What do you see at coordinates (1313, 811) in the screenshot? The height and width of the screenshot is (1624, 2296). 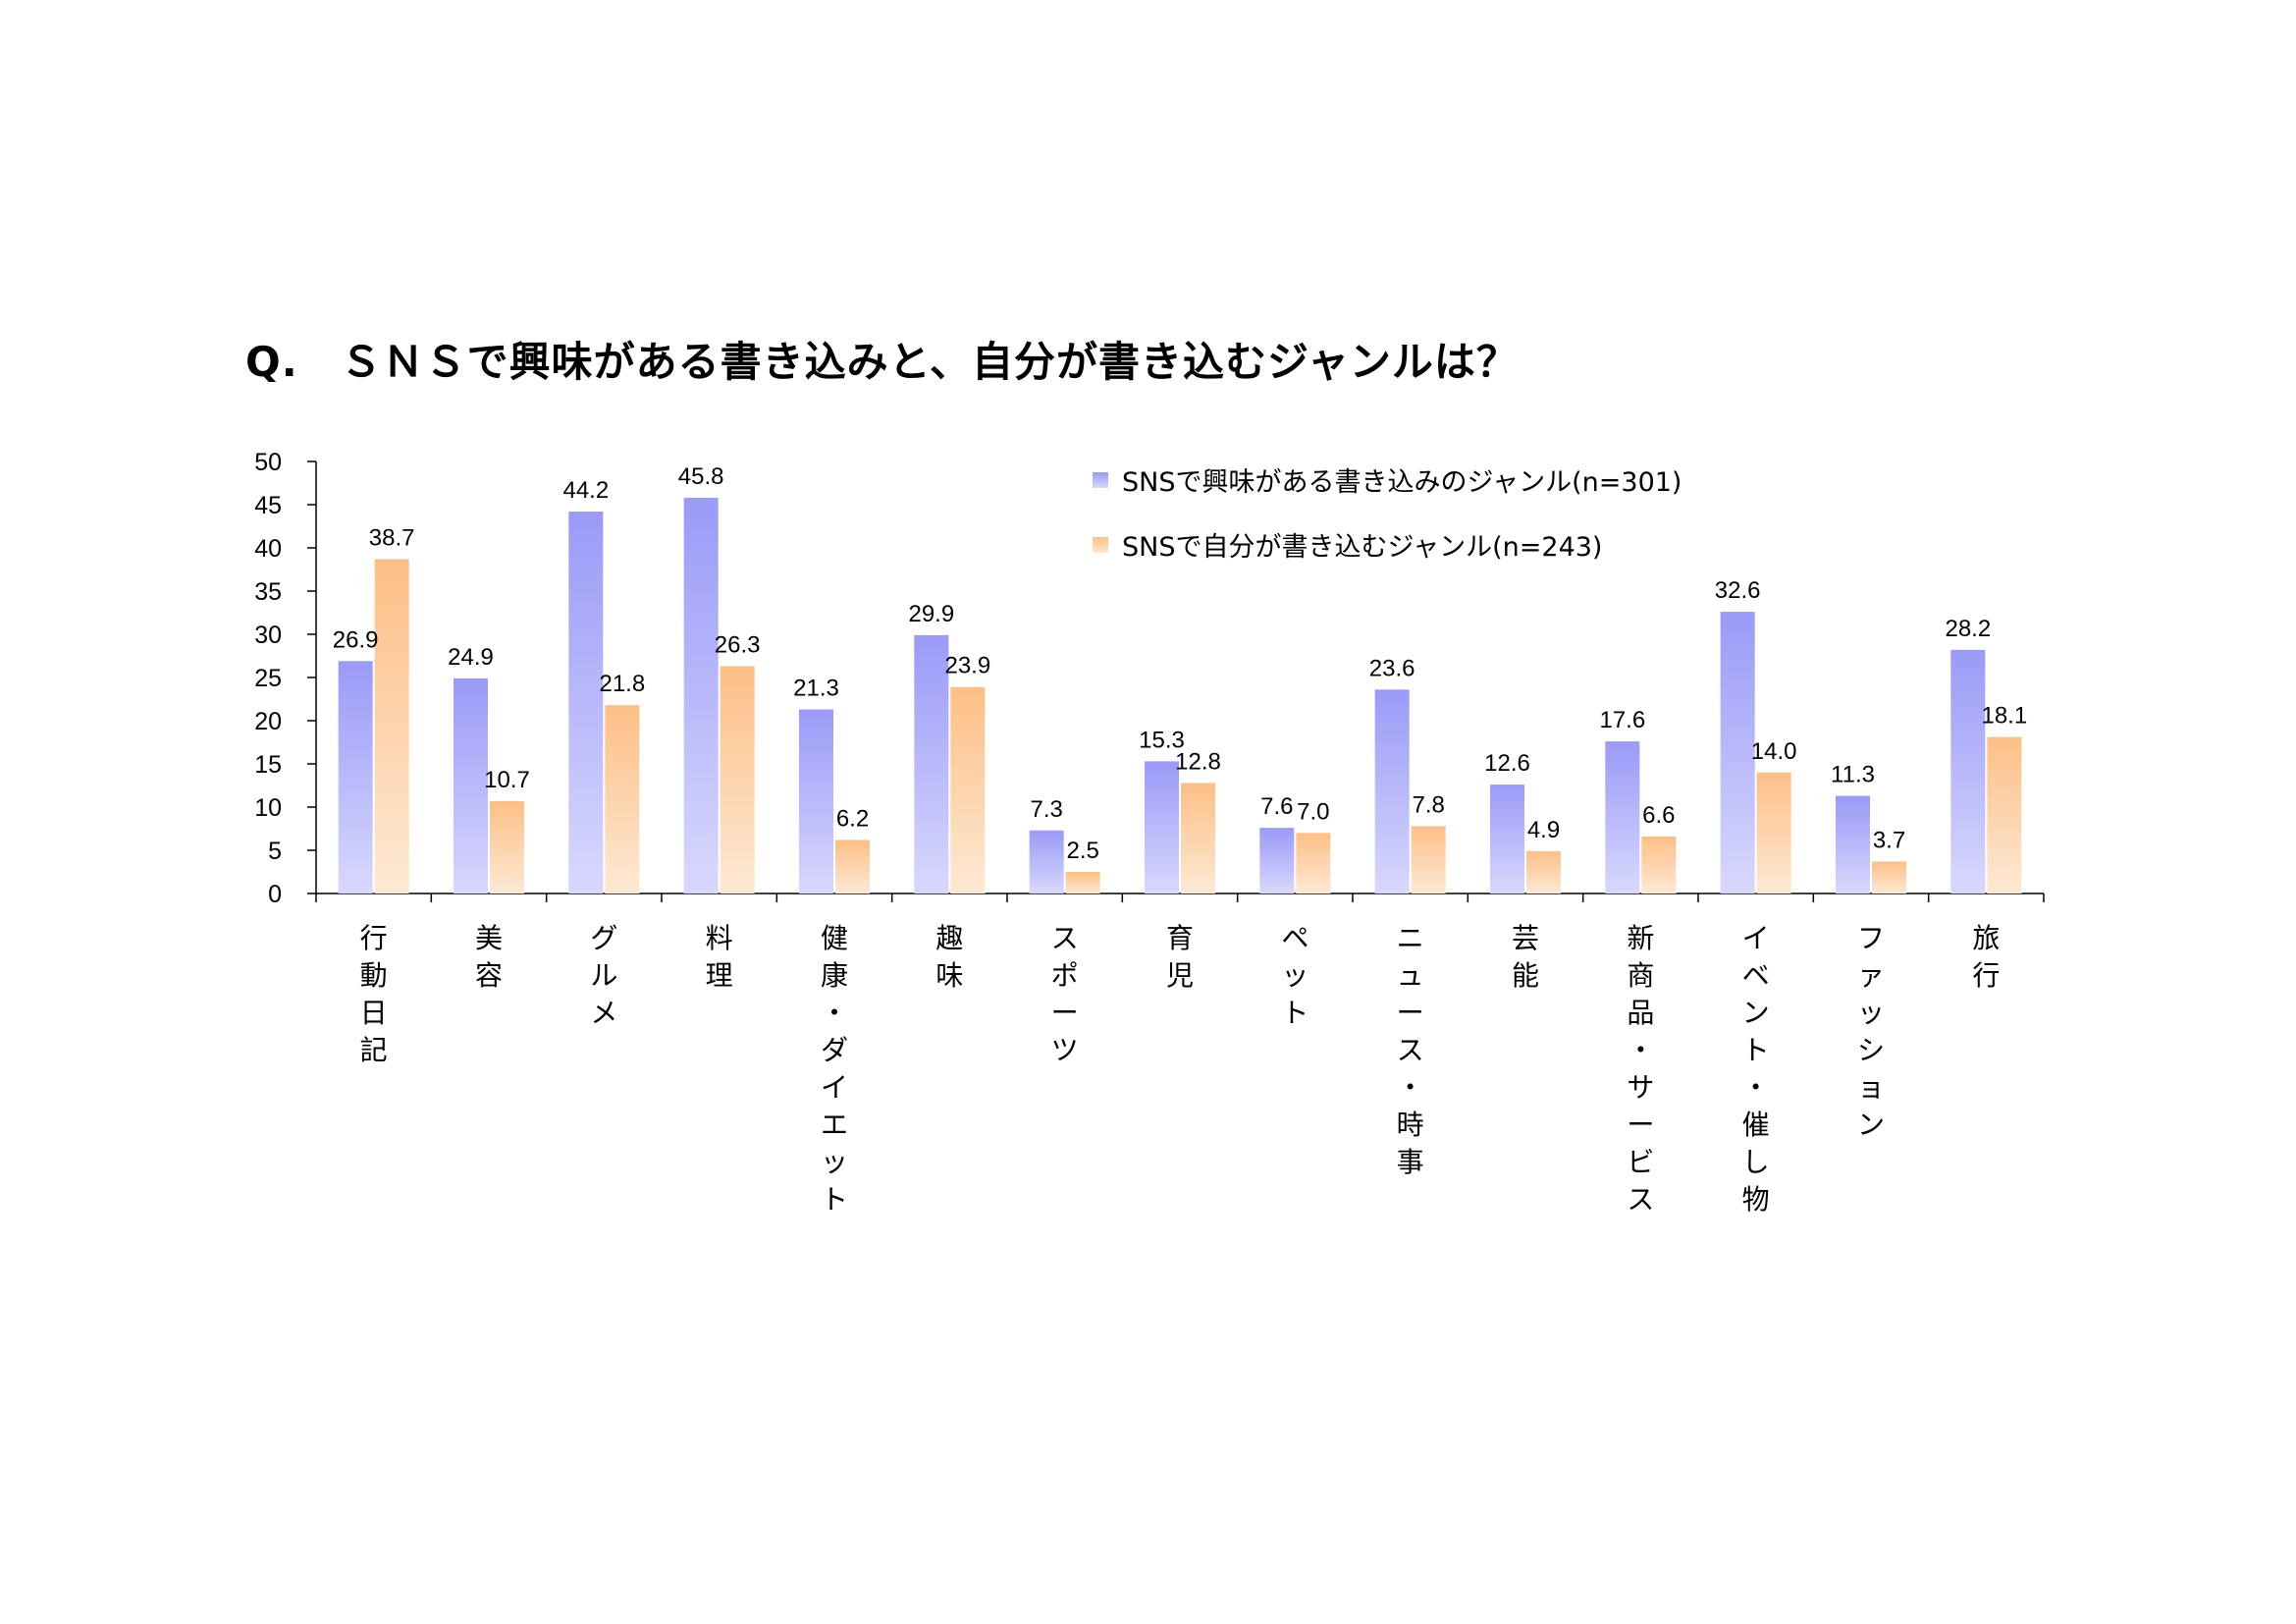 I see `data-label: 7.0` at bounding box center [1313, 811].